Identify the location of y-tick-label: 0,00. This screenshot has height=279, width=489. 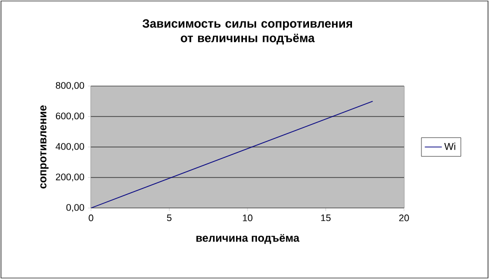
(75, 208).